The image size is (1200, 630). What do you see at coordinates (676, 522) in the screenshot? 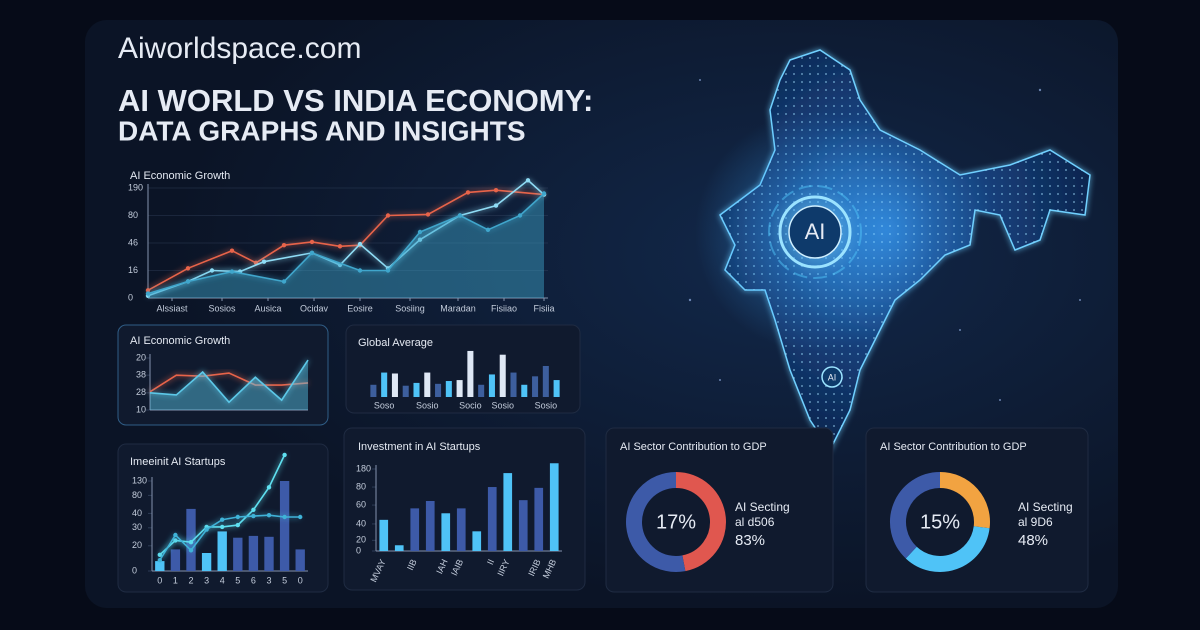
I see `center-label: 17%` at bounding box center [676, 522].